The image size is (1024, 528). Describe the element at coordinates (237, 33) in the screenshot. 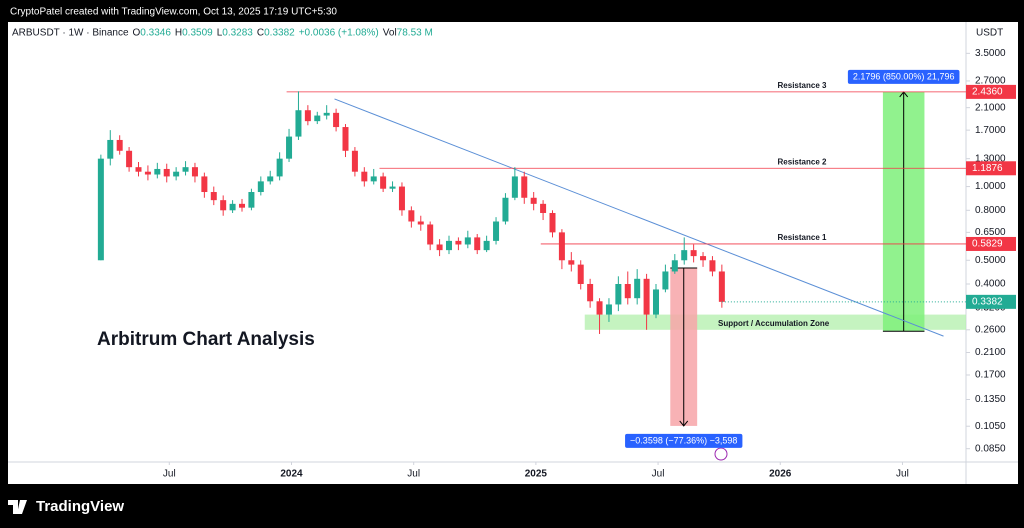

I see `legend-item: 0.3283` at that location.